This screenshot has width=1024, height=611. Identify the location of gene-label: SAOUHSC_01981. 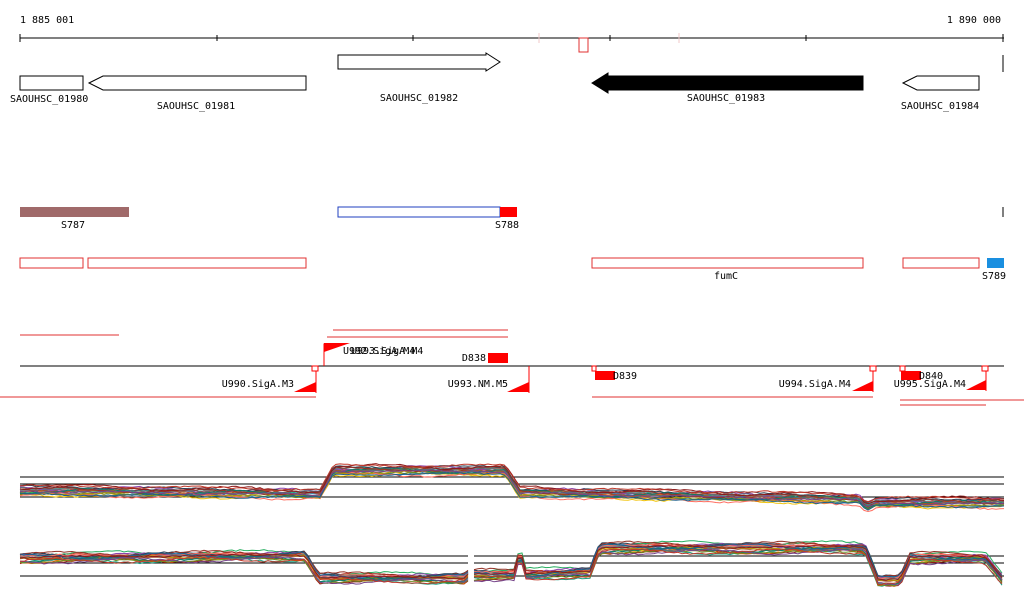
(196, 106).